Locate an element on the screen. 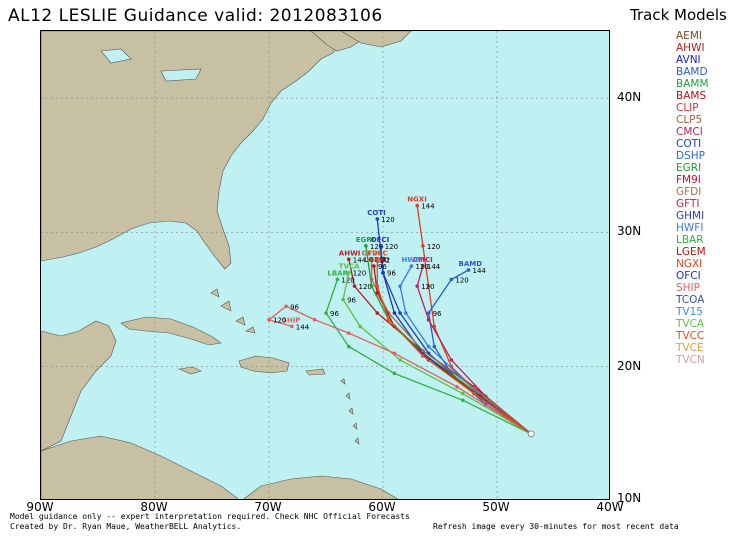  puerto-rico is located at coordinates (315, 372).